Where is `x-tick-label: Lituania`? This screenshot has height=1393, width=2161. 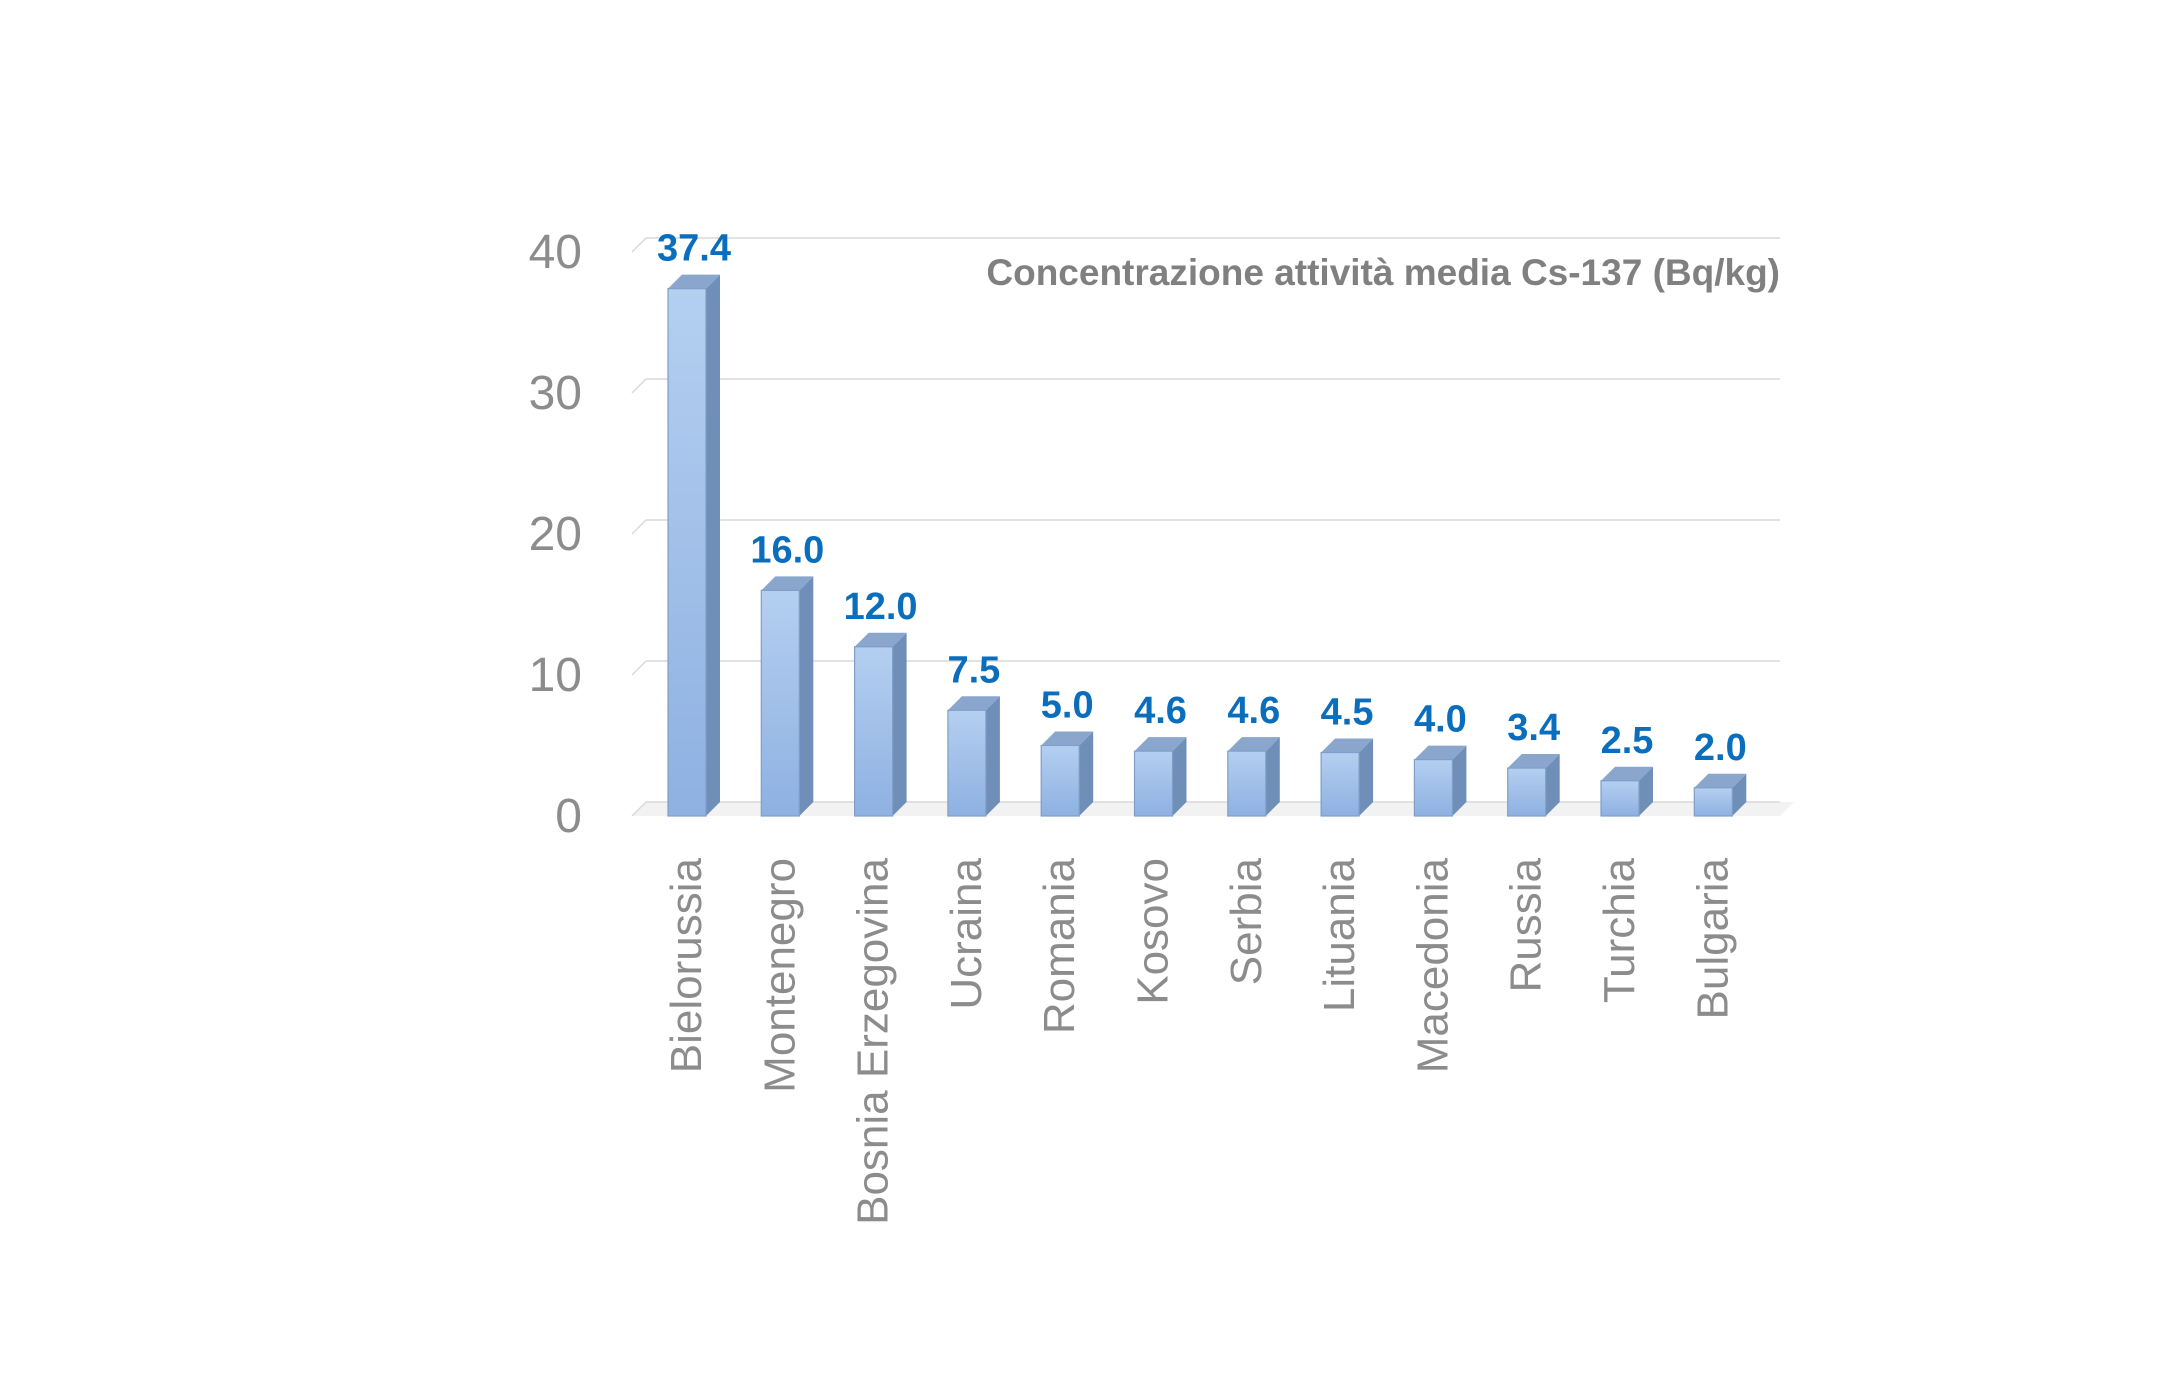 x-tick-label: Lituania is located at coordinates (1339, 934).